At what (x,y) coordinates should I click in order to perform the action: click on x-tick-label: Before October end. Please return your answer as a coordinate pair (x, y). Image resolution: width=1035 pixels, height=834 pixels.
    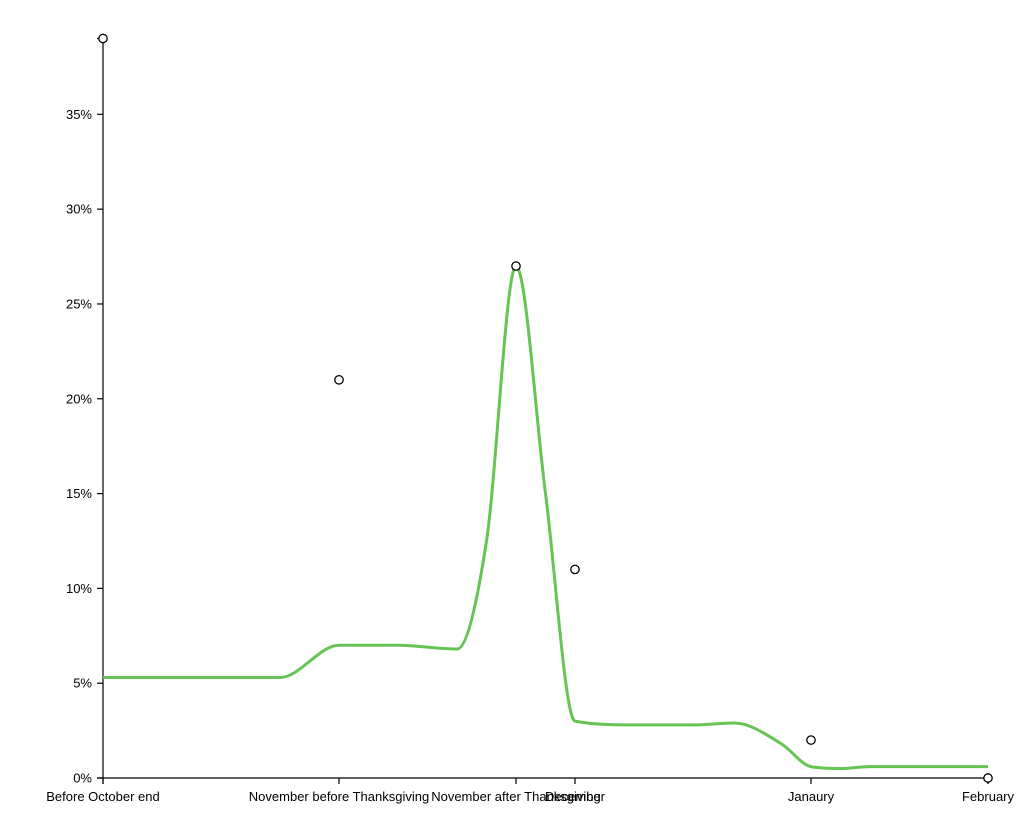
    Looking at the image, I should click on (102, 796).